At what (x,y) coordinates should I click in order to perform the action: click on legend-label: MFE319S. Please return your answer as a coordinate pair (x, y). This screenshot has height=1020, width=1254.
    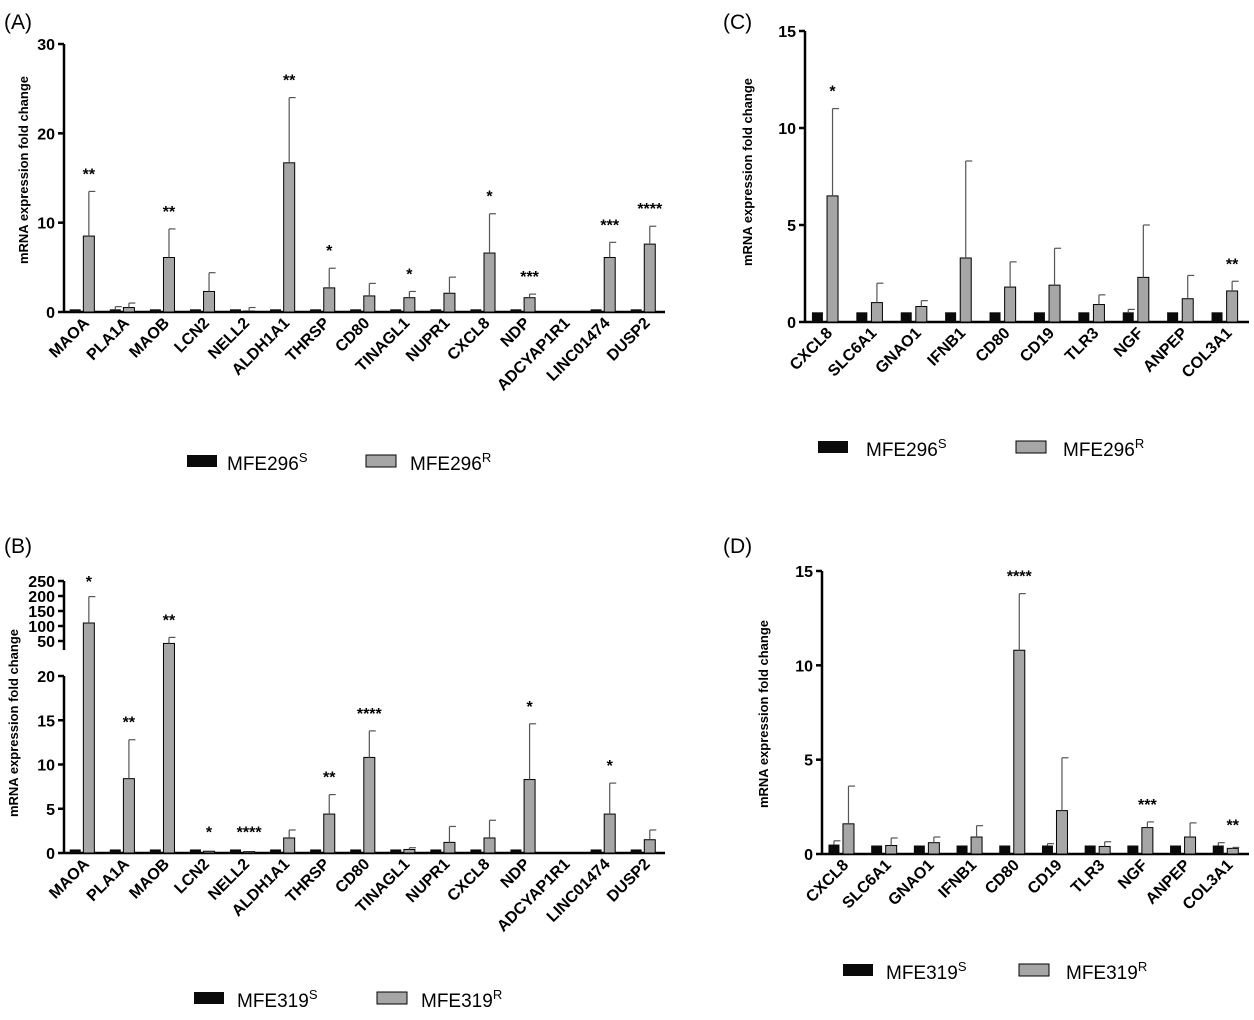
    Looking at the image, I should click on (926, 971).